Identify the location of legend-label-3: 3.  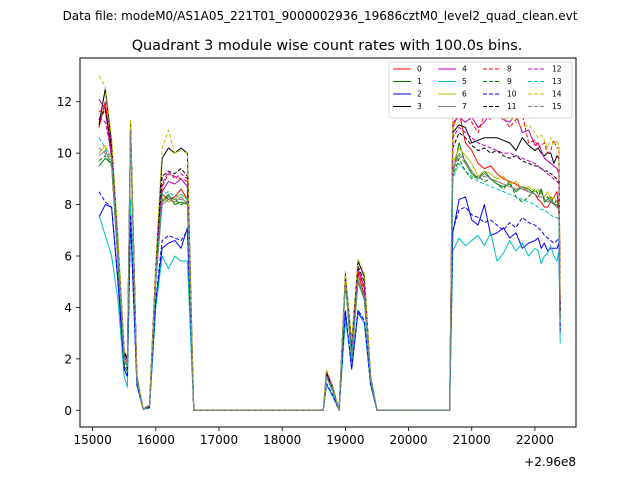
(419, 106).